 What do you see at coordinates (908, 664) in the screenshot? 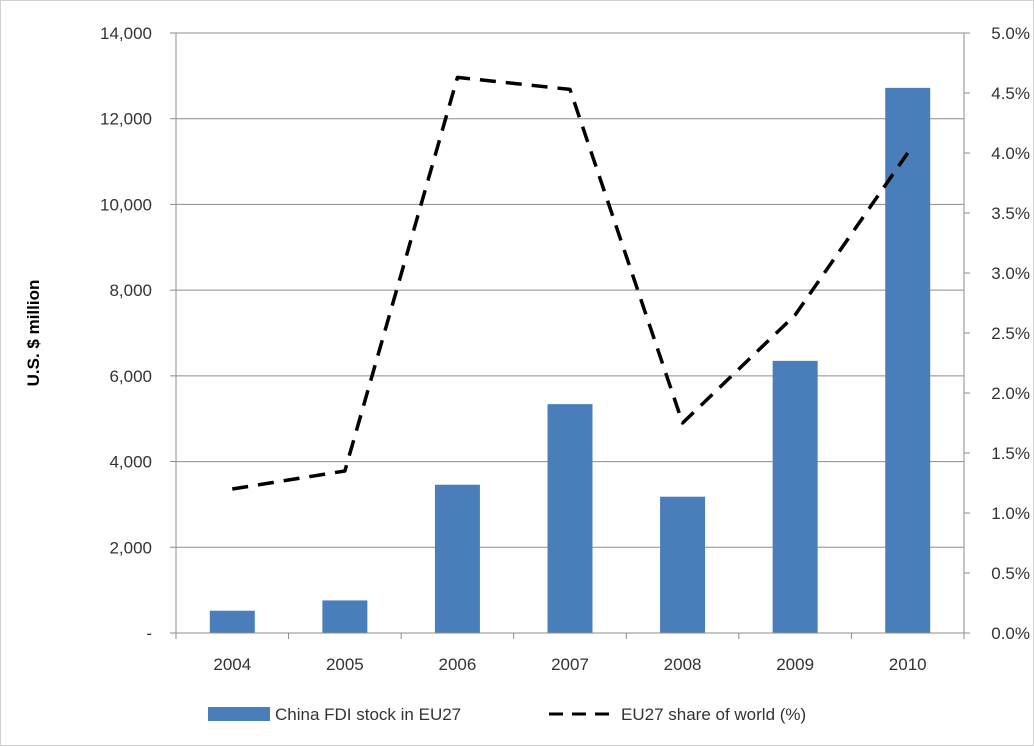
I see `x-tick-label: 2010` at bounding box center [908, 664].